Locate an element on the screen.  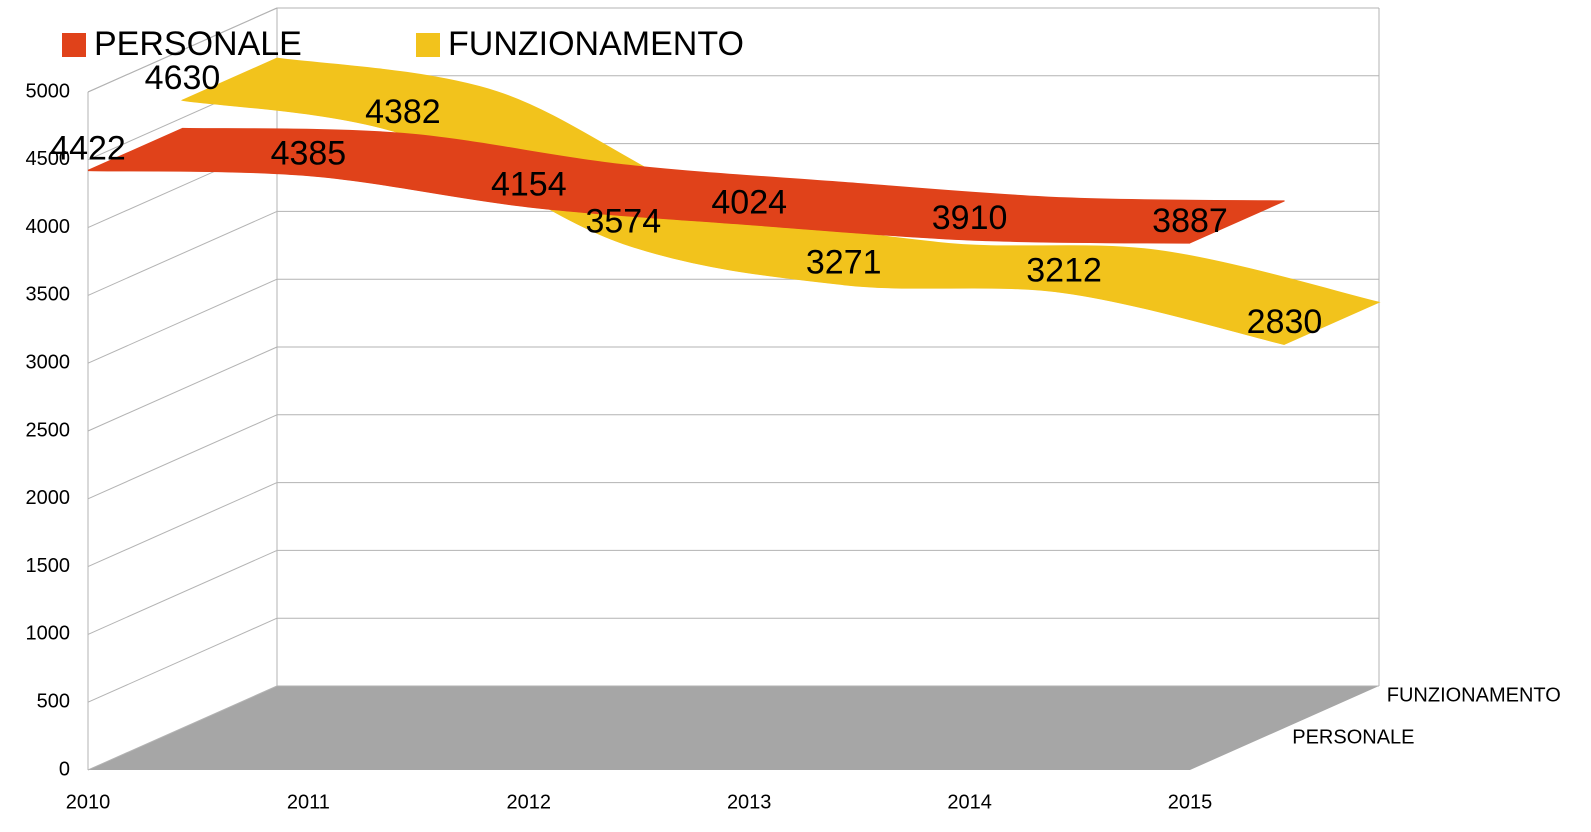
line is located at coordinates (639, 206).